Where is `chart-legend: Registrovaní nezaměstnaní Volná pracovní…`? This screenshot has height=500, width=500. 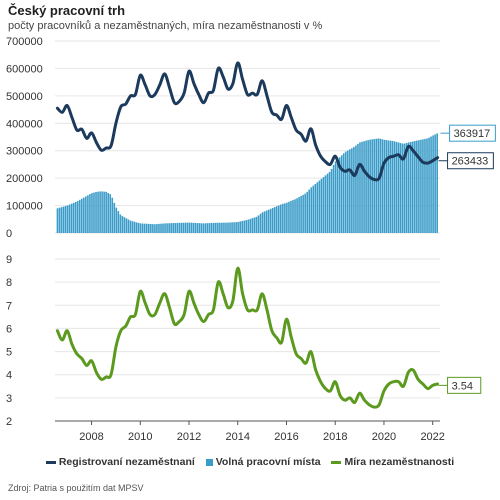 chart-legend: Registrovaní nezaměstnaní Volná pracovní… is located at coordinates (250, 462).